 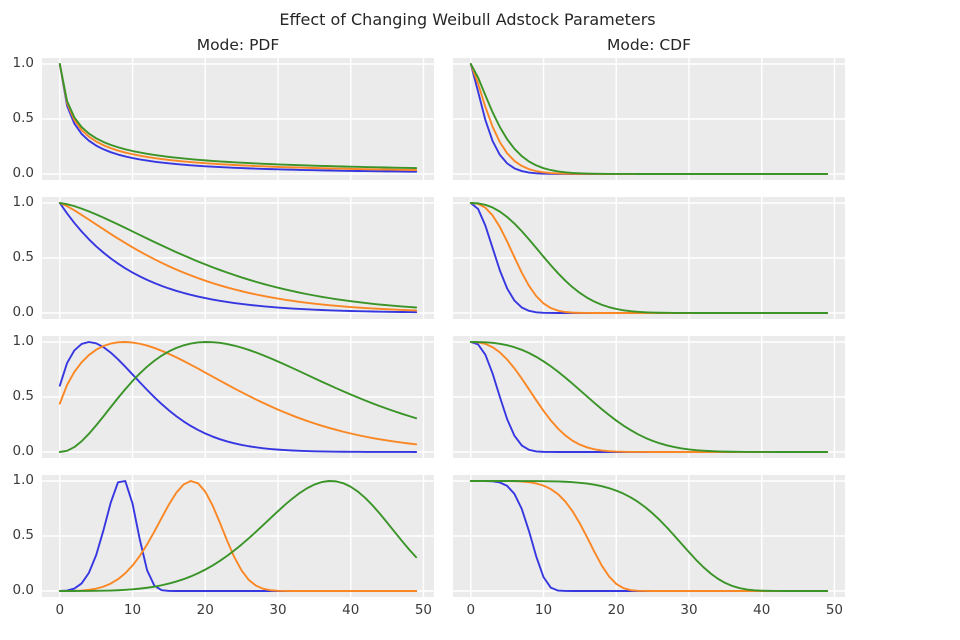 I want to click on plot-panel-row1-pdf, so click(x=238, y=258).